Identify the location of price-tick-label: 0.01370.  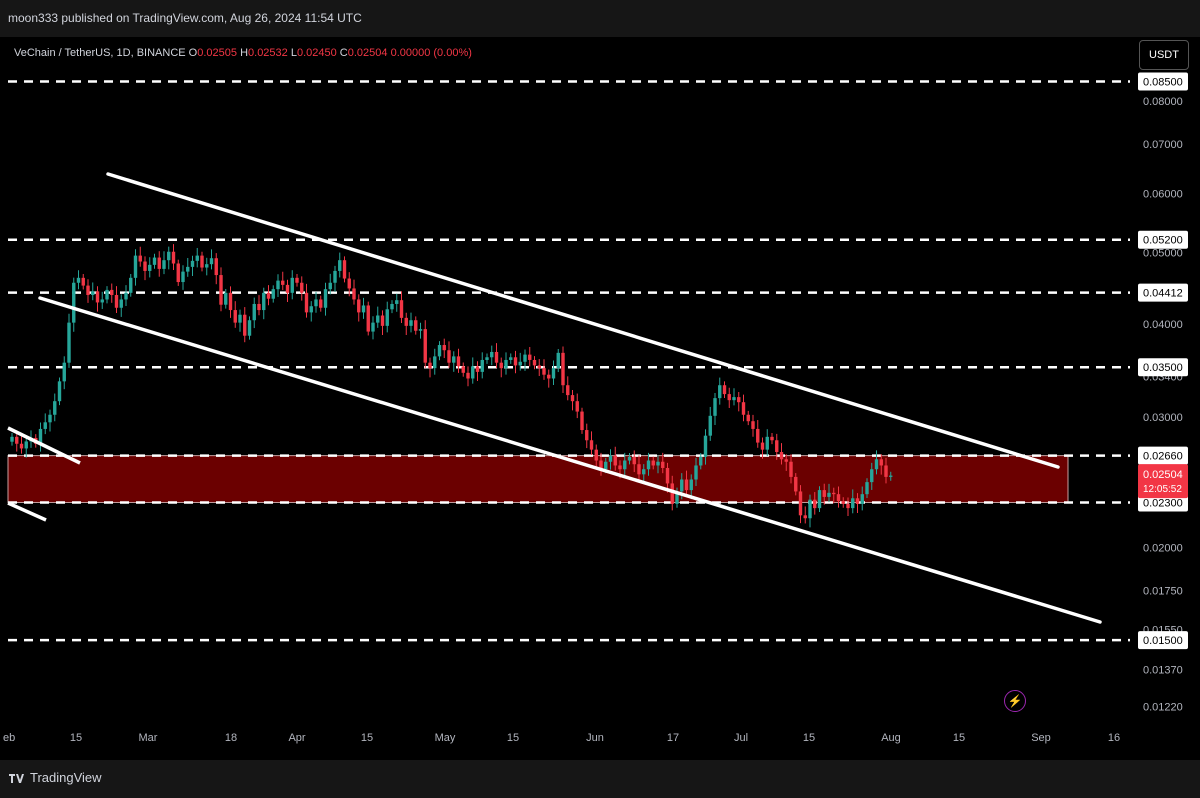
(1163, 670).